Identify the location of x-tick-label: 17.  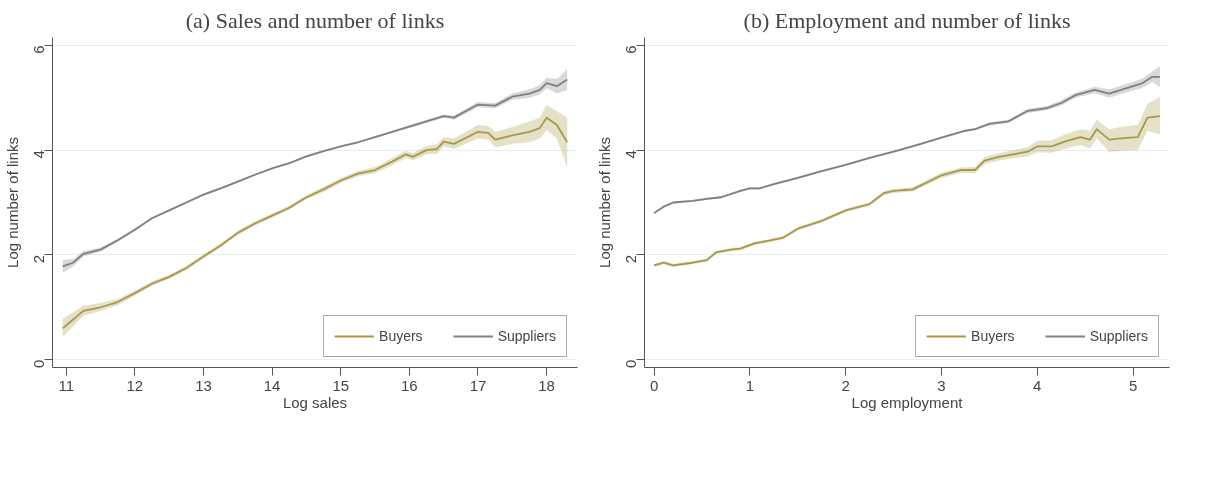
(478, 385).